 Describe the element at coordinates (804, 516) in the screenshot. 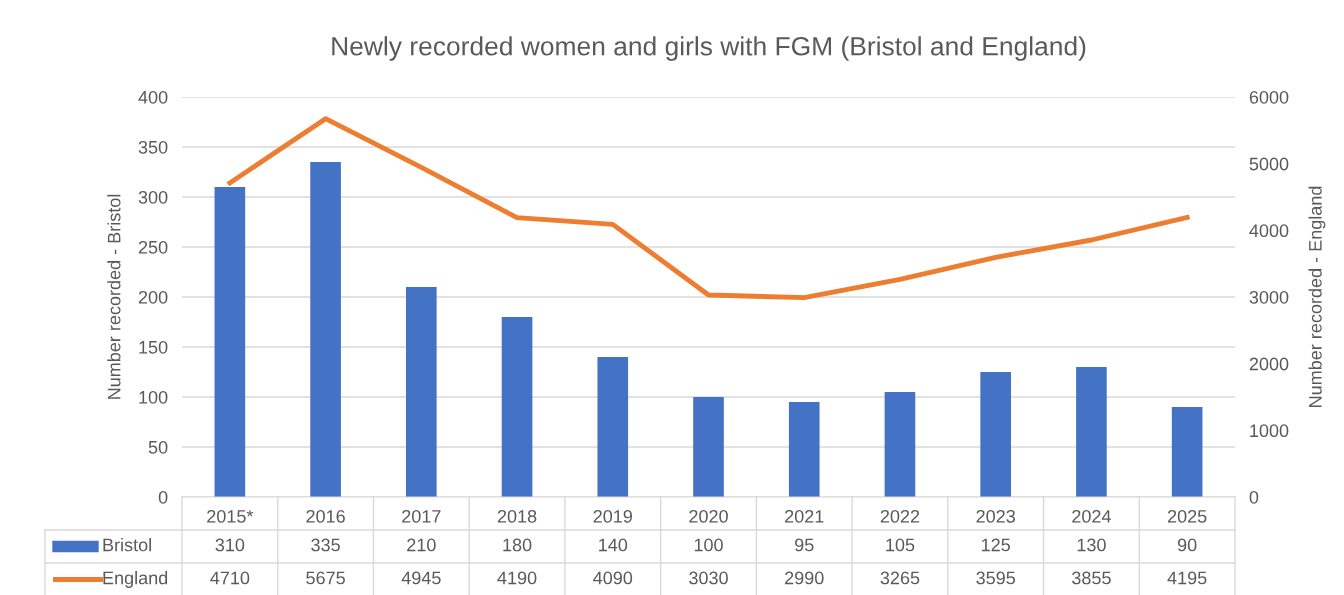

I see `x-tick-label: 2021` at that location.